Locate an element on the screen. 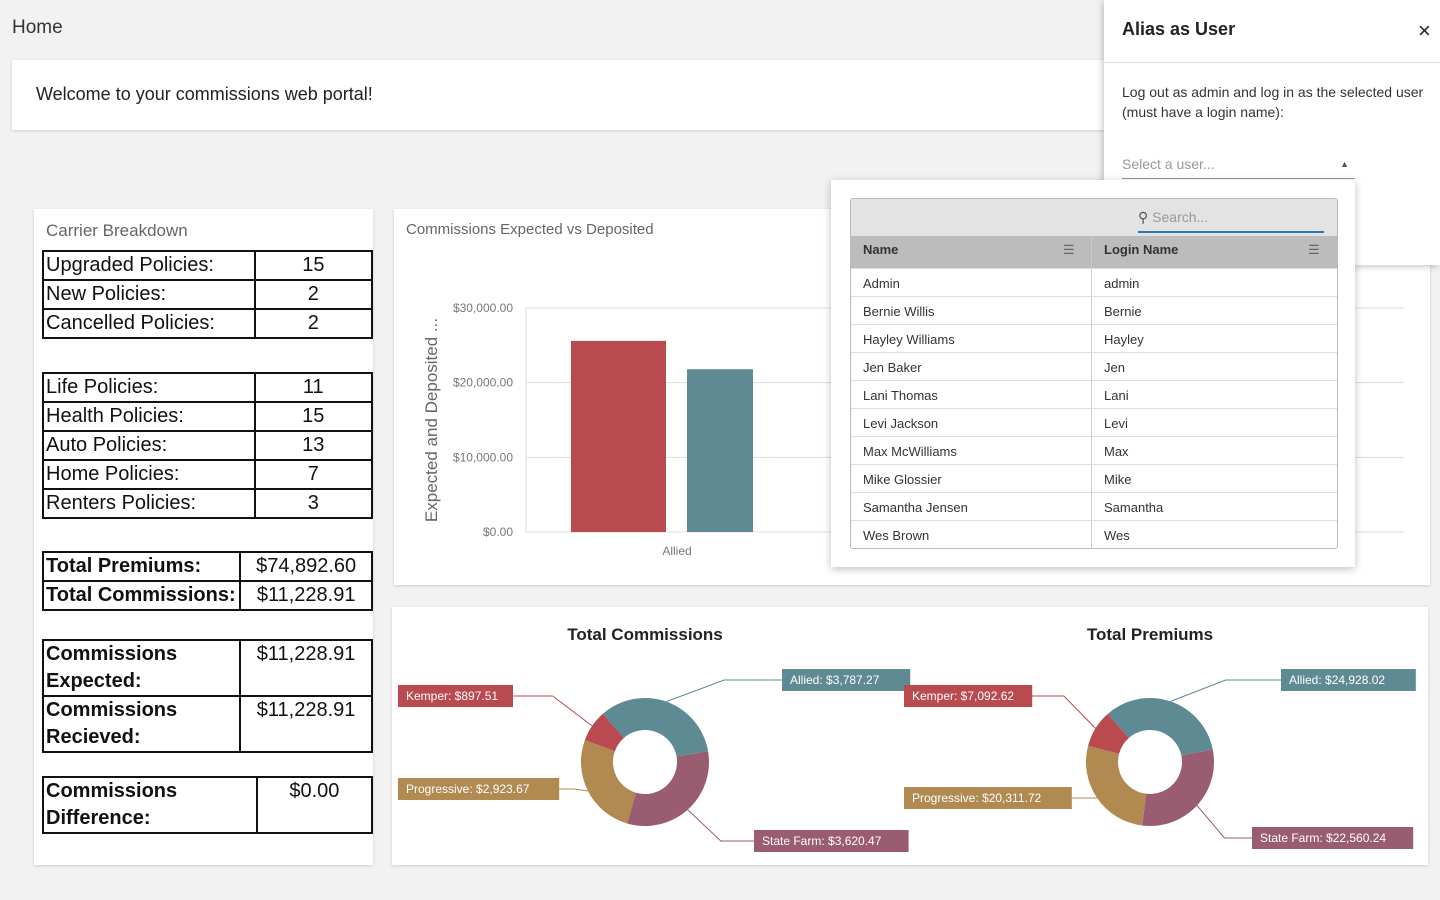 This screenshot has height=900, width=1440. table-row: Renters Policies: 3 is located at coordinates (208, 503).